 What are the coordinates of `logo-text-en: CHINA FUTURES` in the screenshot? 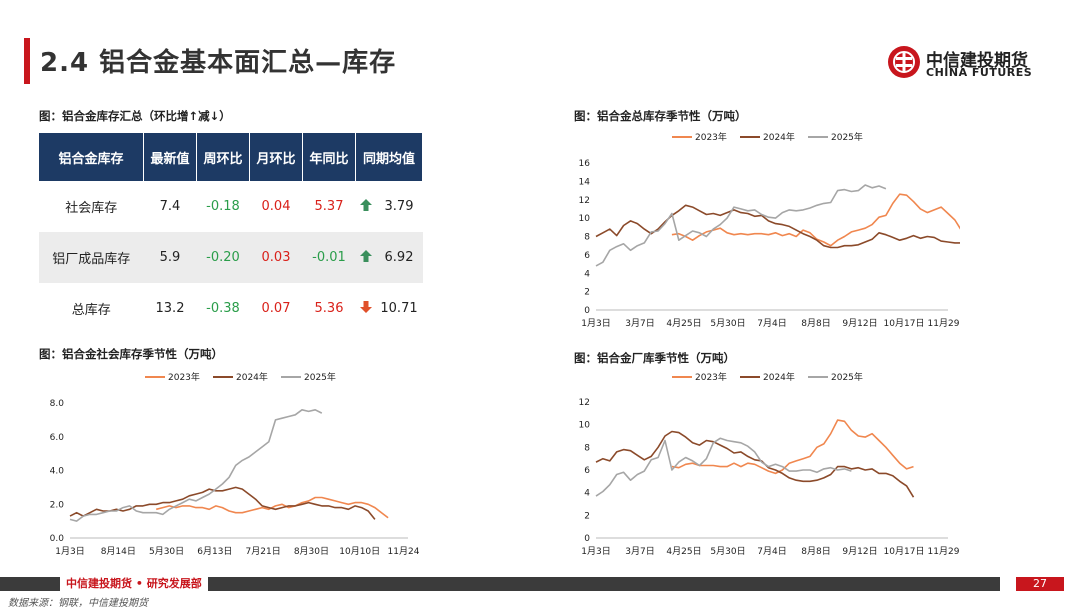 It's located at (979, 72).